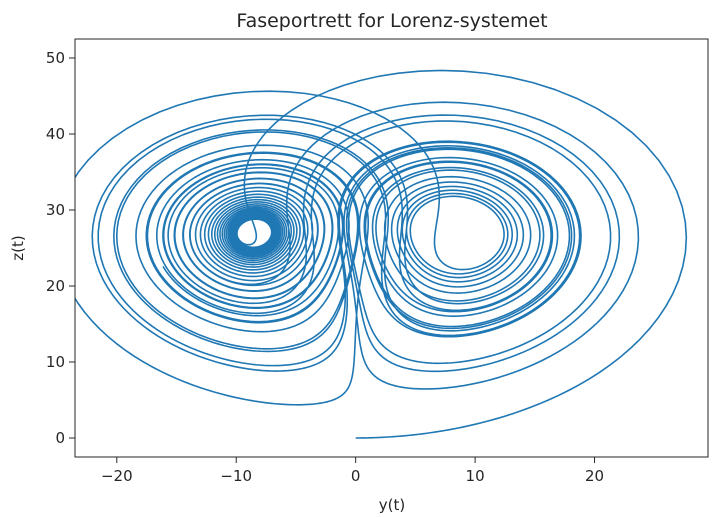 This screenshot has height=517, width=712. I want to click on y-tick-label: 40, so click(55, 134).